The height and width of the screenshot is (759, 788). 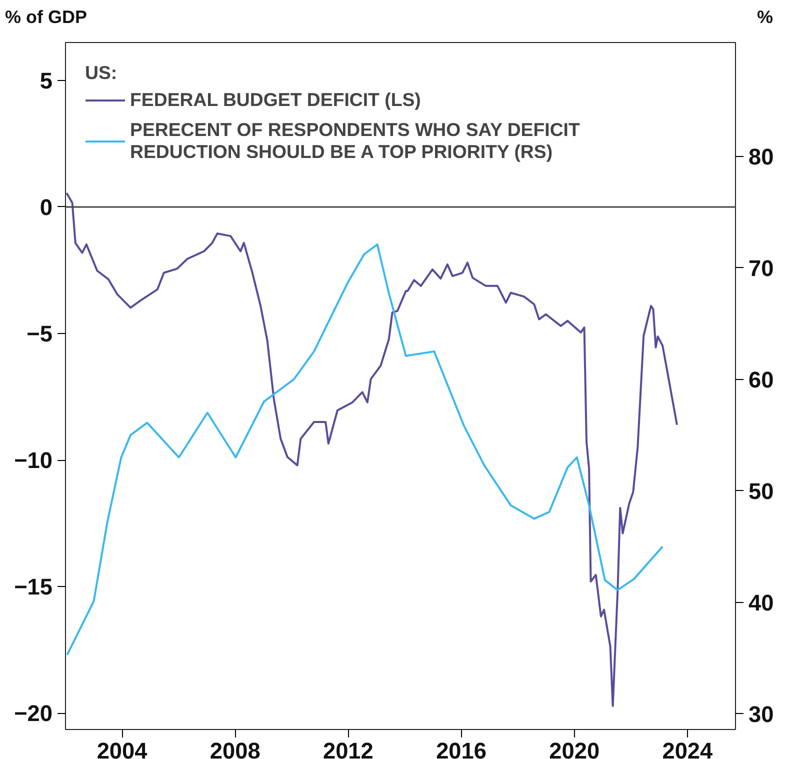 What do you see at coordinates (574, 748) in the screenshot?
I see `x-tick-label: 2020` at bounding box center [574, 748].